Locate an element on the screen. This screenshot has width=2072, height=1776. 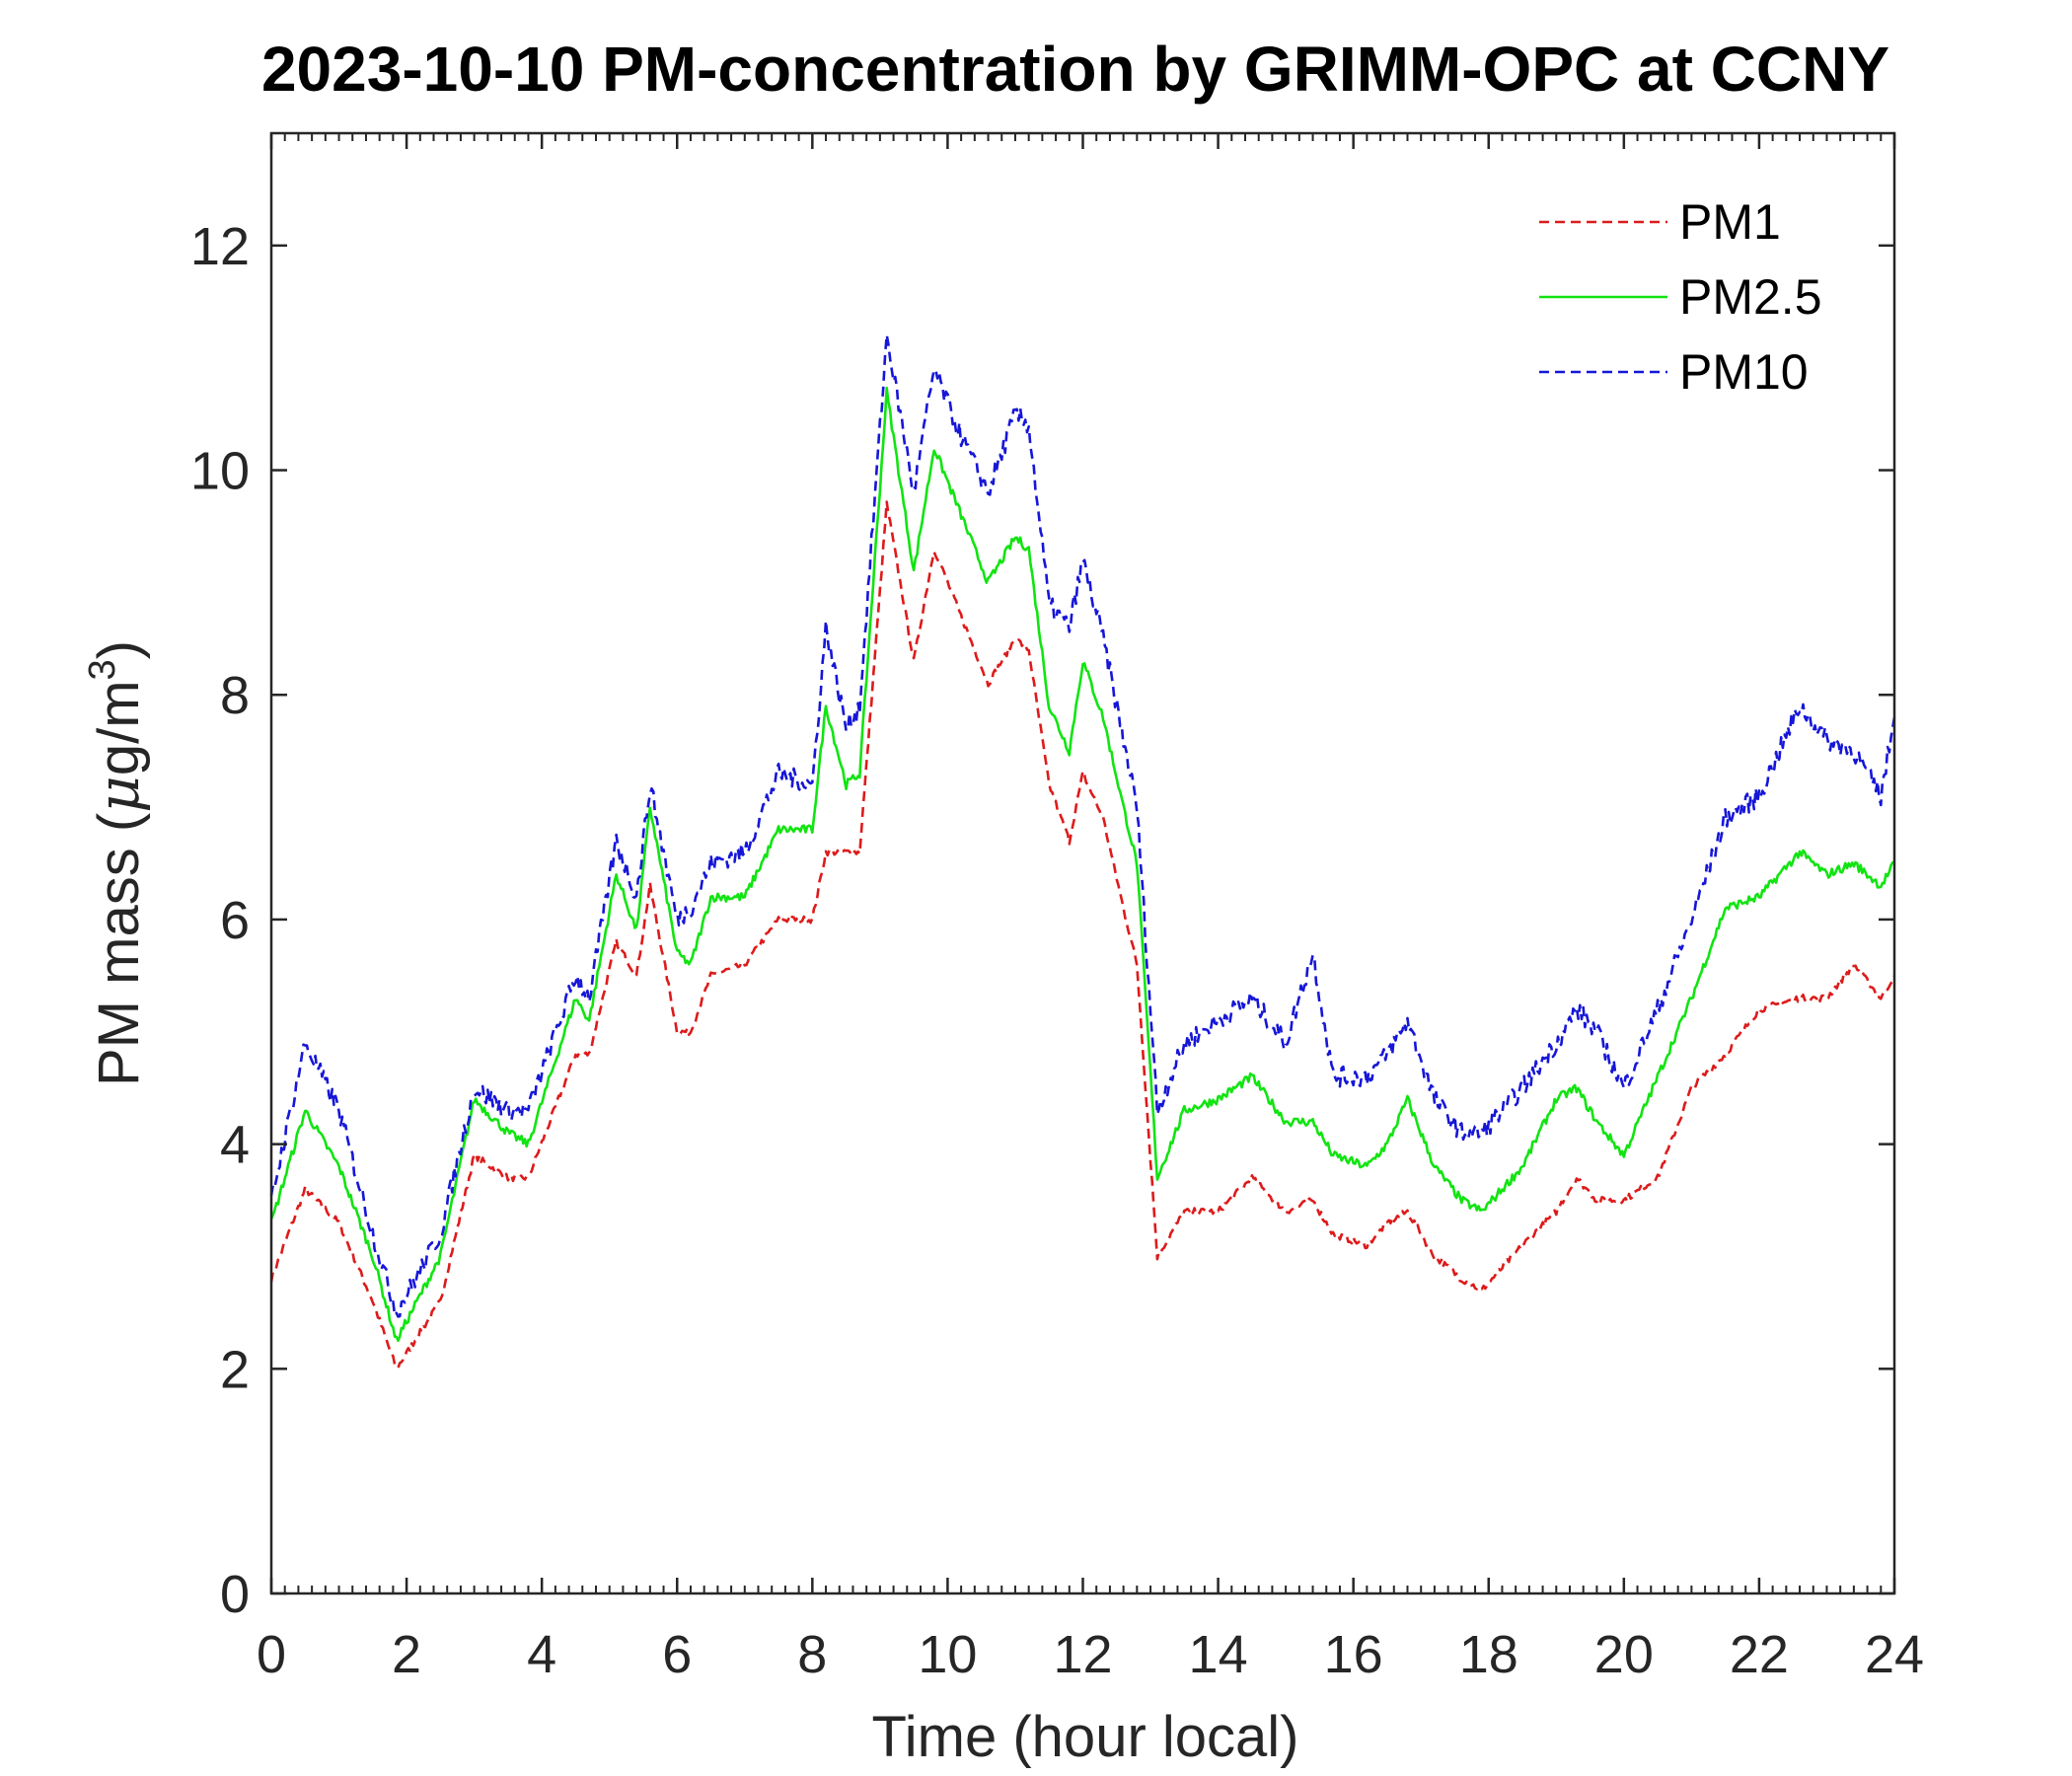
x-tick-label: 24 is located at coordinates (1895, 1655).